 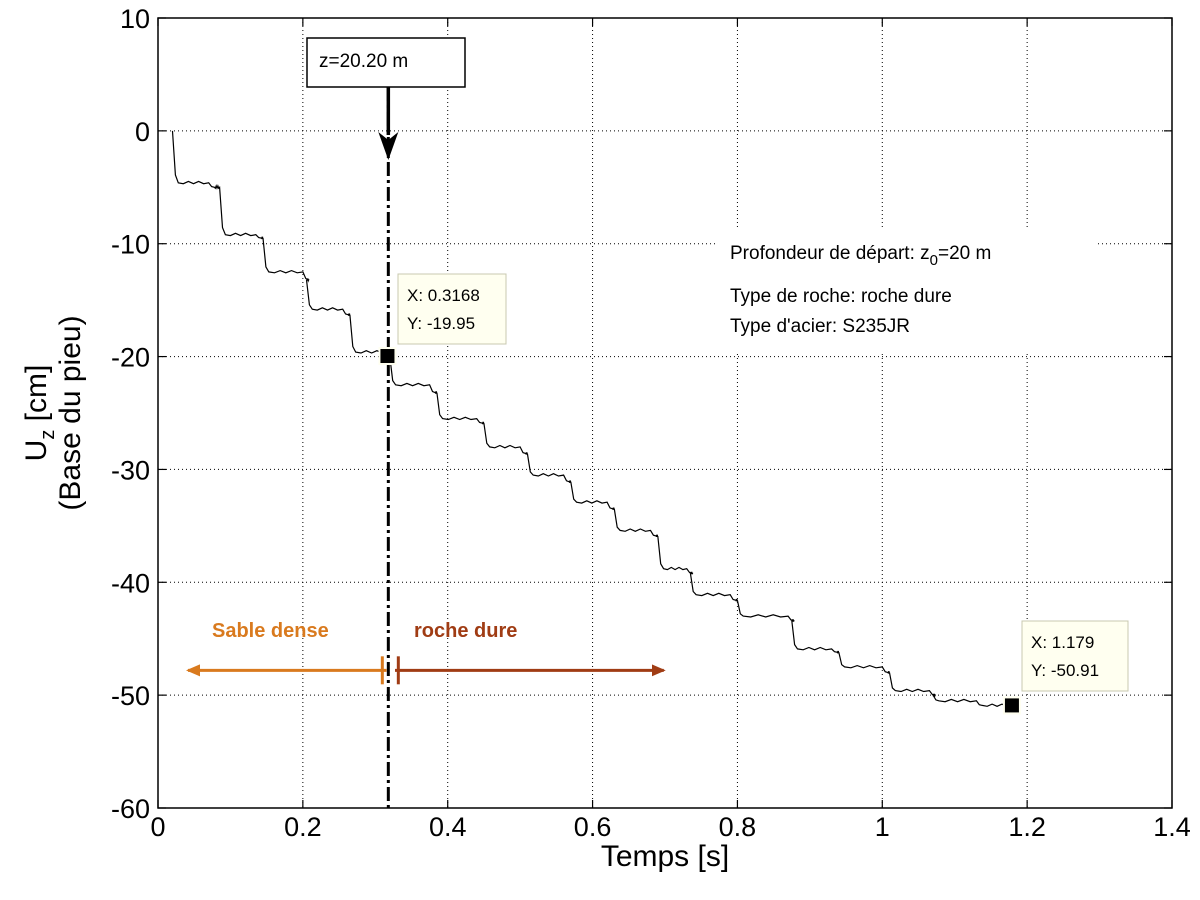 I want to click on info-box-bg, so click(x=907, y=292).